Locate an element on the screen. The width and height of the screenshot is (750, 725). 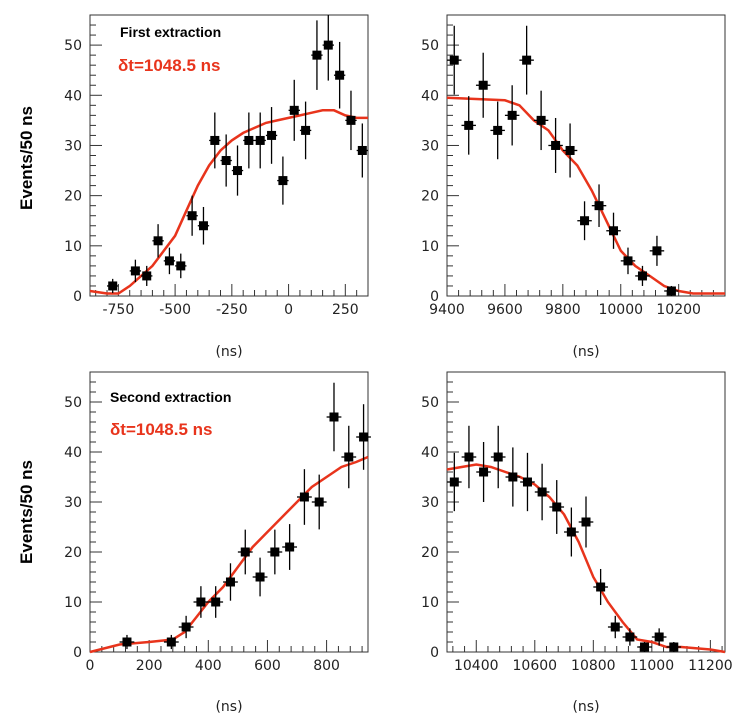
x-tick-label: 11200 is located at coordinates (710, 666).